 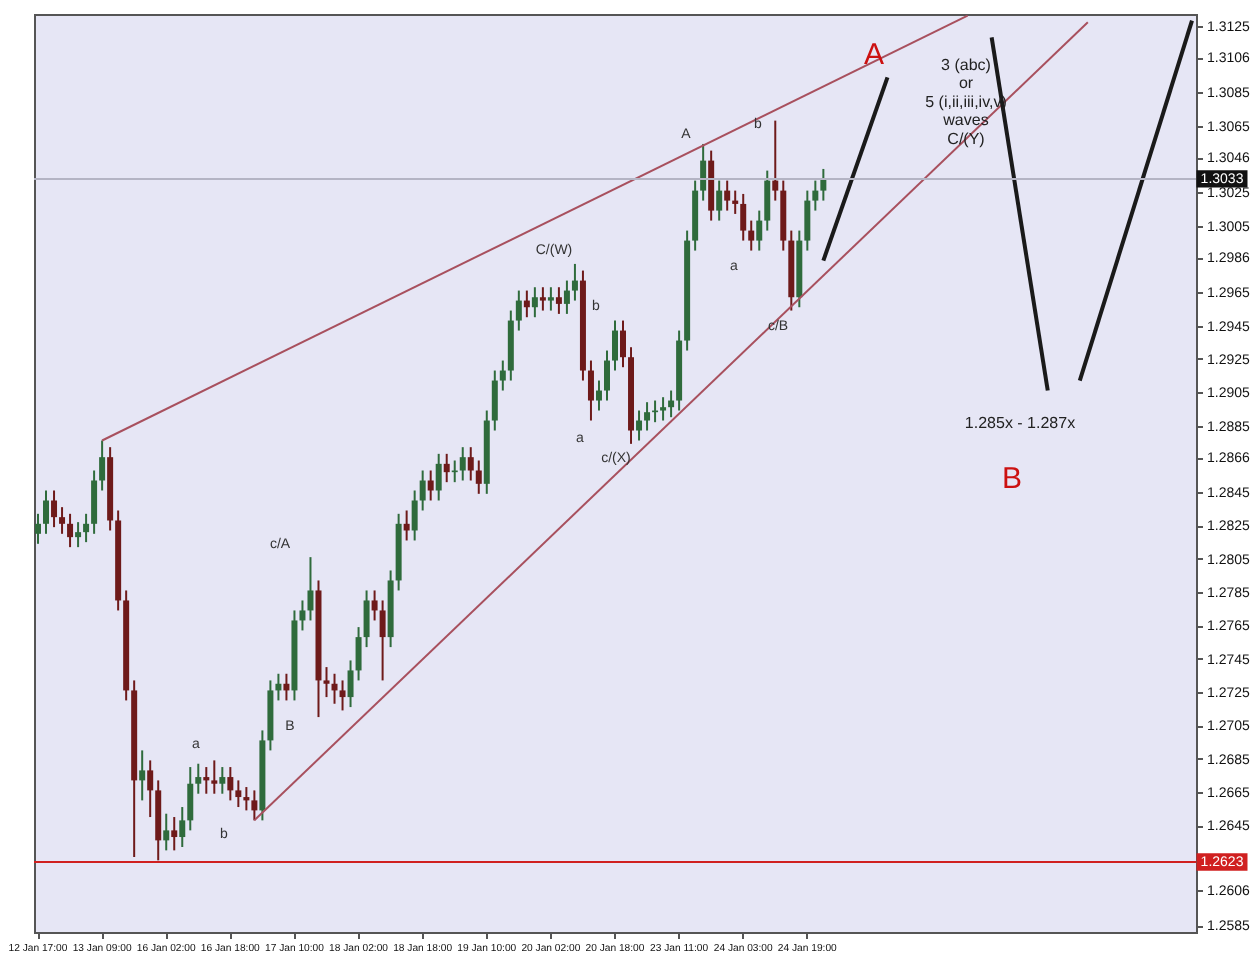 I want to click on annotation: 1.285x - 1.287x, so click(x=1020, y=423).